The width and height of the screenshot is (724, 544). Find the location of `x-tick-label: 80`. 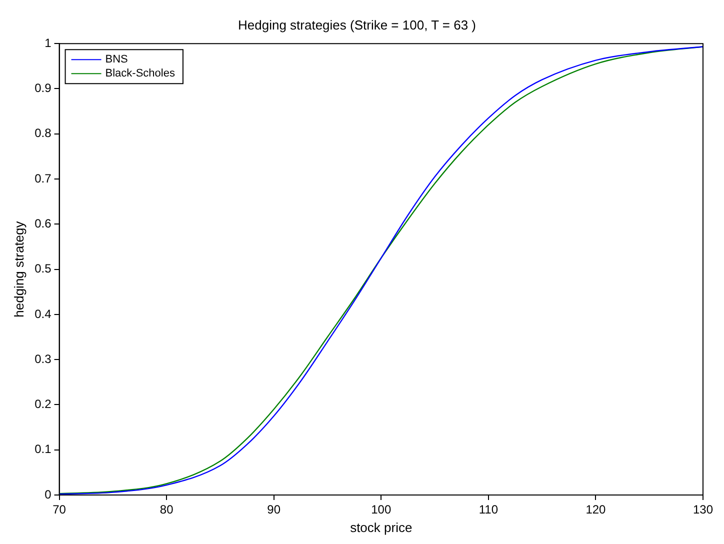

x-tick-label: 80 is located at coordinates (167, 509).